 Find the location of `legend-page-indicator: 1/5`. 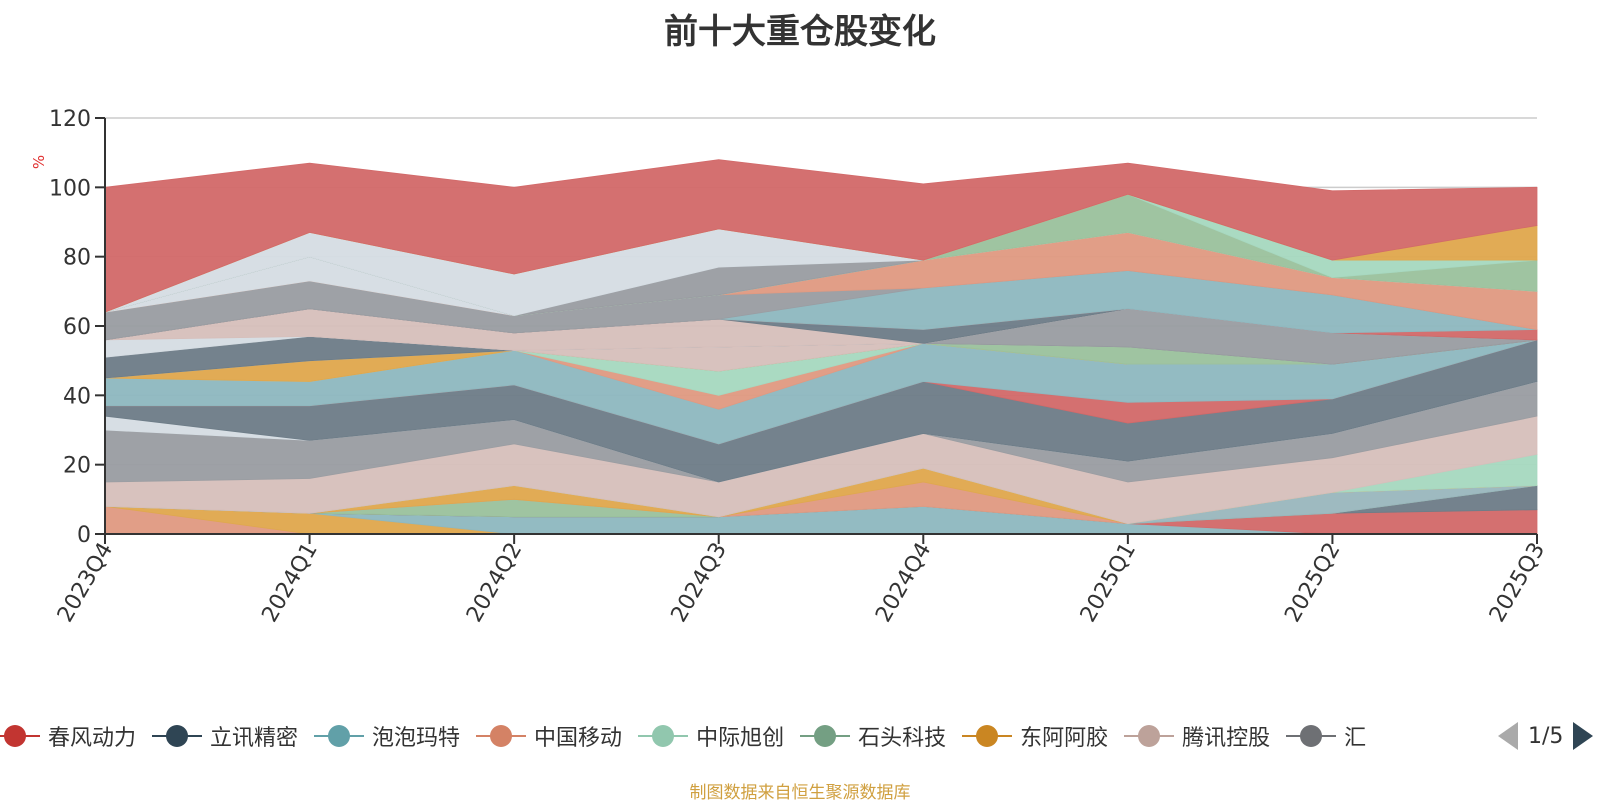

legend-page-indicator: 1/5 is located at coordinates (1546, 736).